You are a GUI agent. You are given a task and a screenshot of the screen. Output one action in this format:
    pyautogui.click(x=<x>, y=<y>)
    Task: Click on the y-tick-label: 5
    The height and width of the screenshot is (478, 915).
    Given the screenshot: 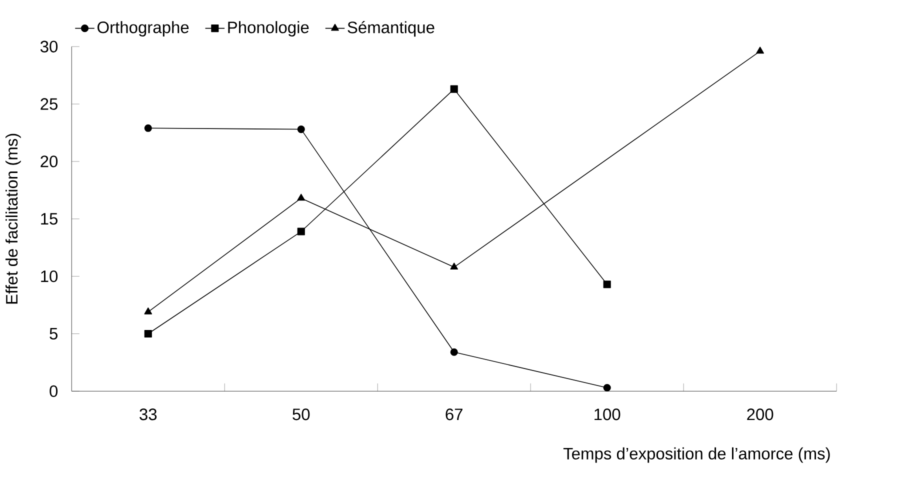 What is the action you would take?
    pyautogui.click(x=54, y=334)
    